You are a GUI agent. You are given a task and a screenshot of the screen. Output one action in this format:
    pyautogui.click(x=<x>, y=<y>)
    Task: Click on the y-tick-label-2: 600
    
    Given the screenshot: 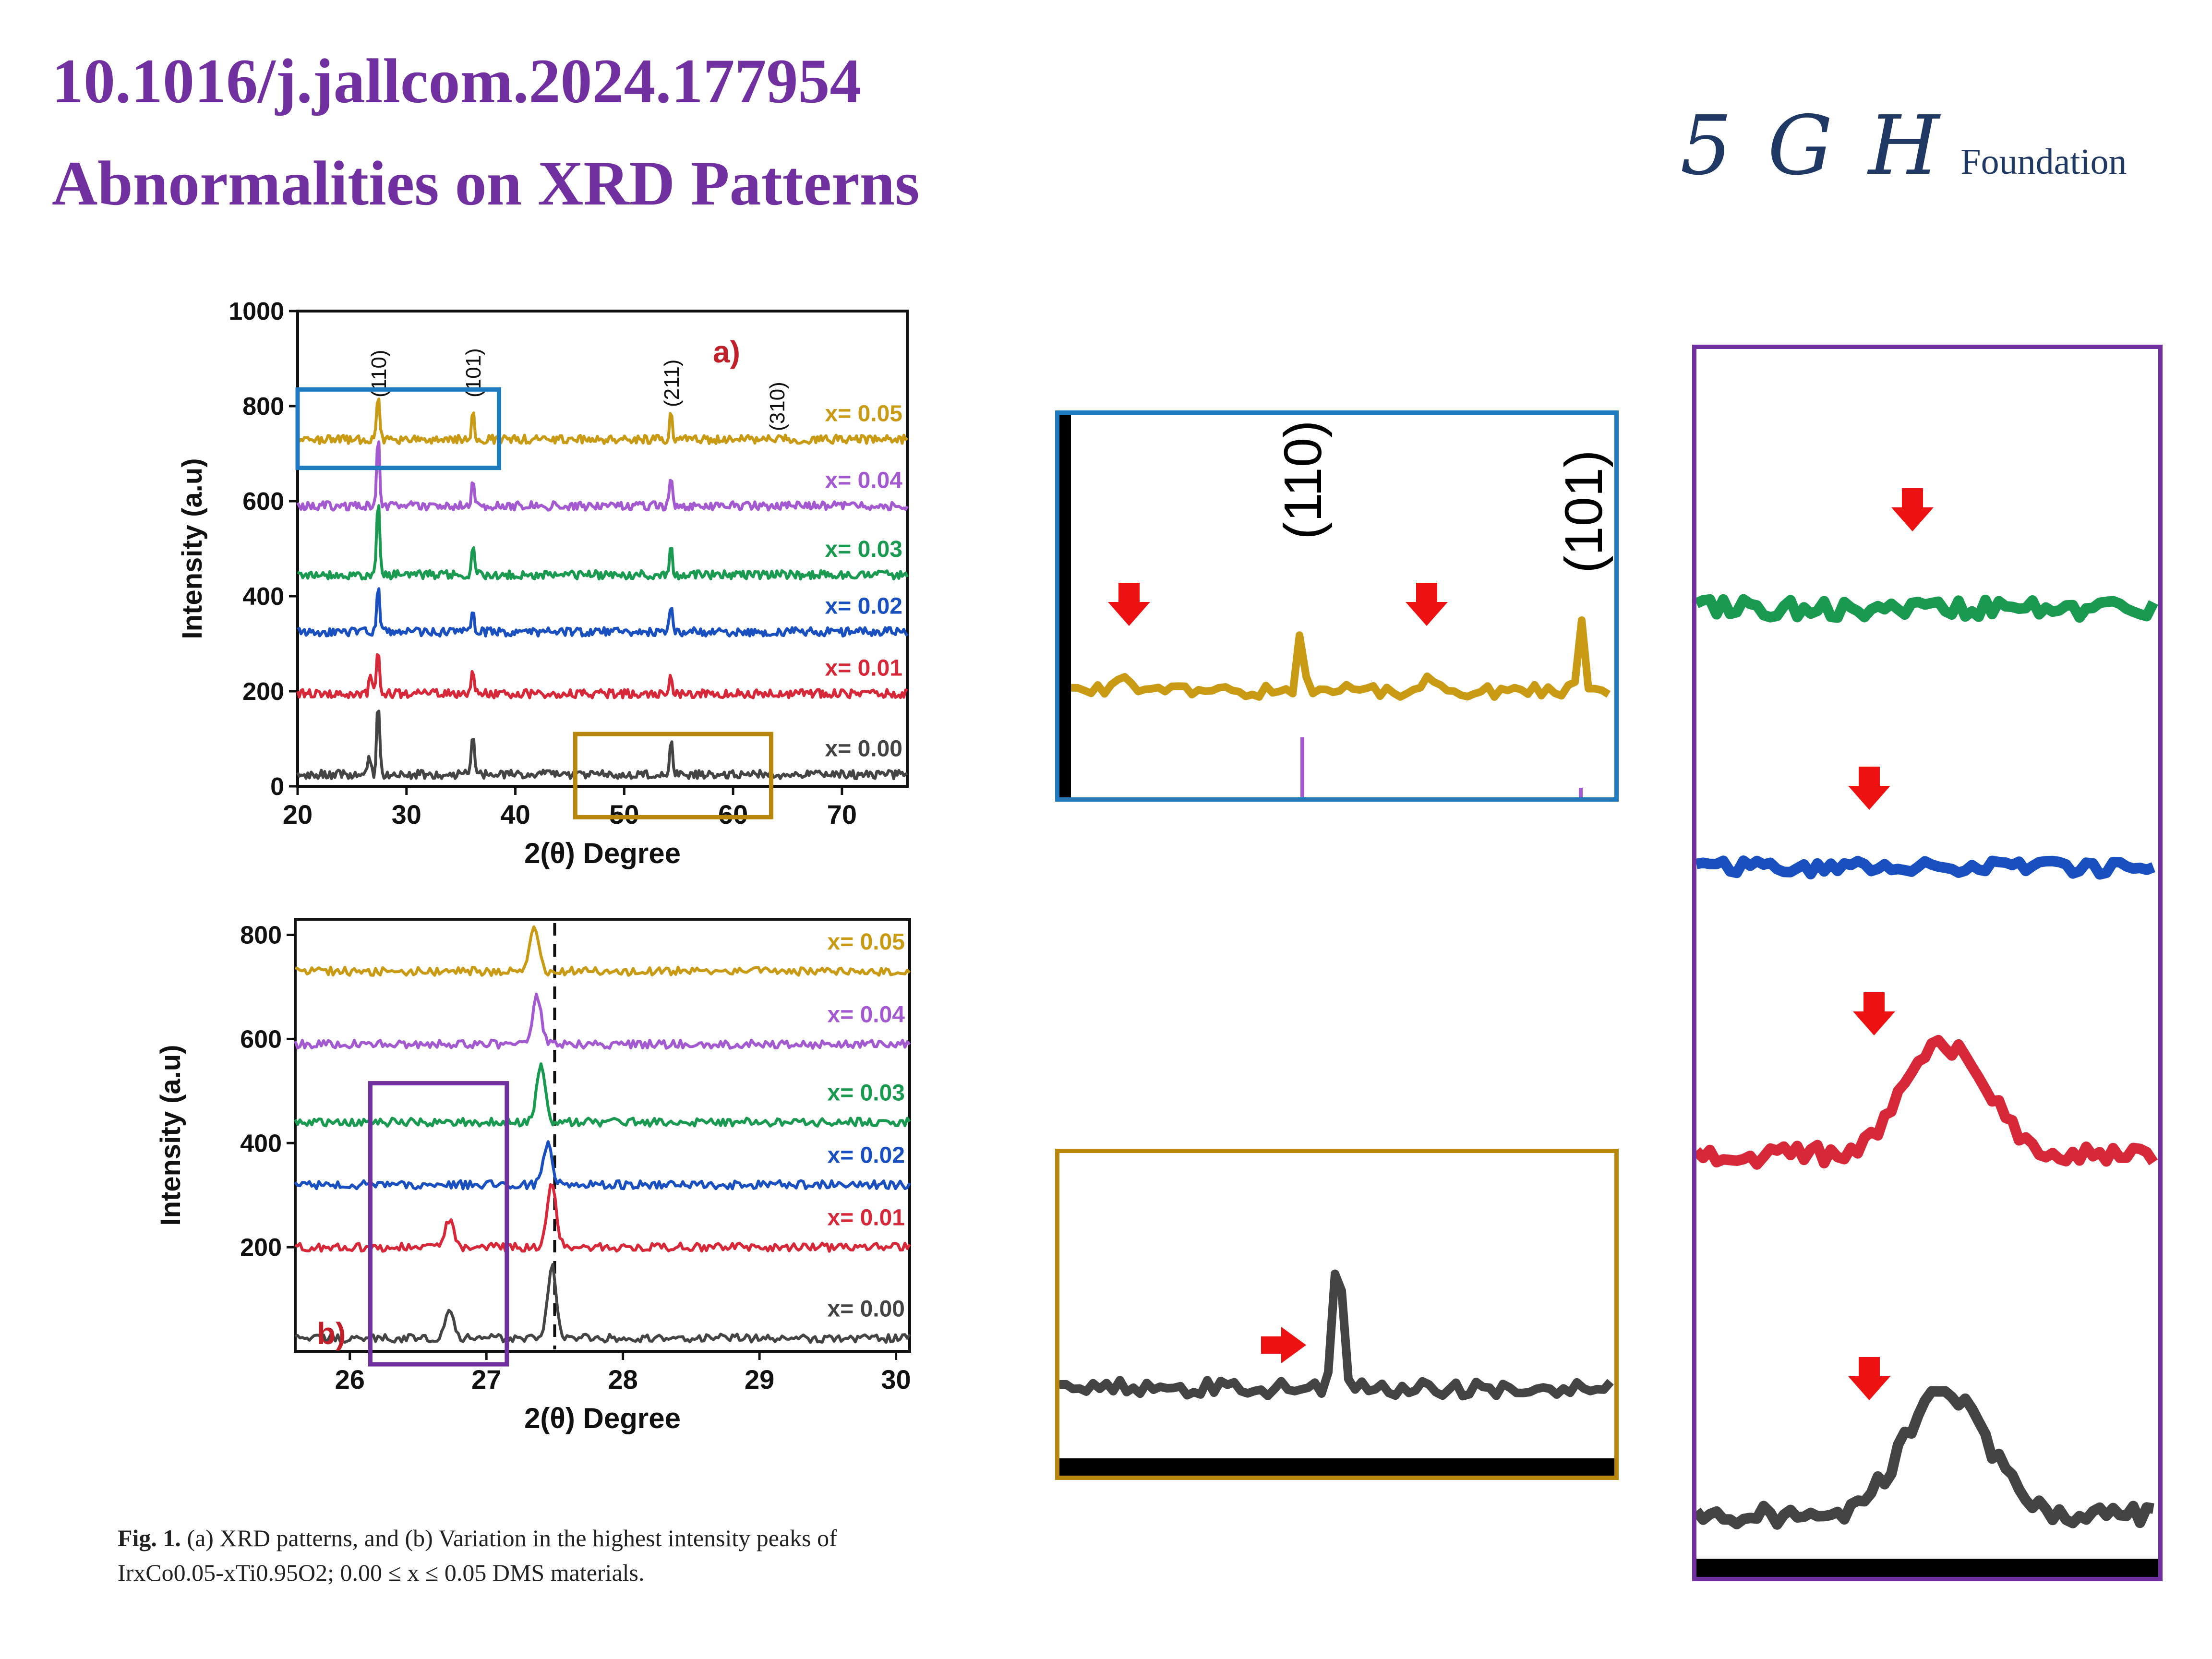 What is the action you would take?
    pyautogui.click(x=261, y=1039)
    